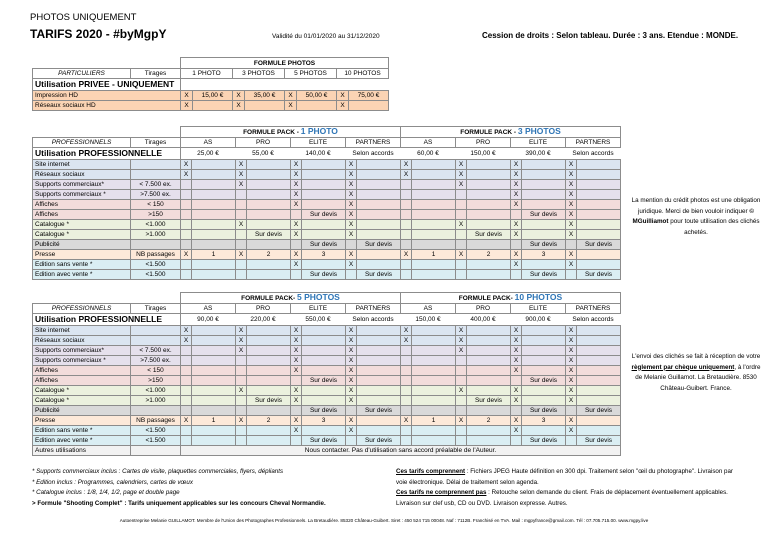  Describe the element at coordinates (433, 420) in the screenshot. I see `cell-value: 1` at that location.